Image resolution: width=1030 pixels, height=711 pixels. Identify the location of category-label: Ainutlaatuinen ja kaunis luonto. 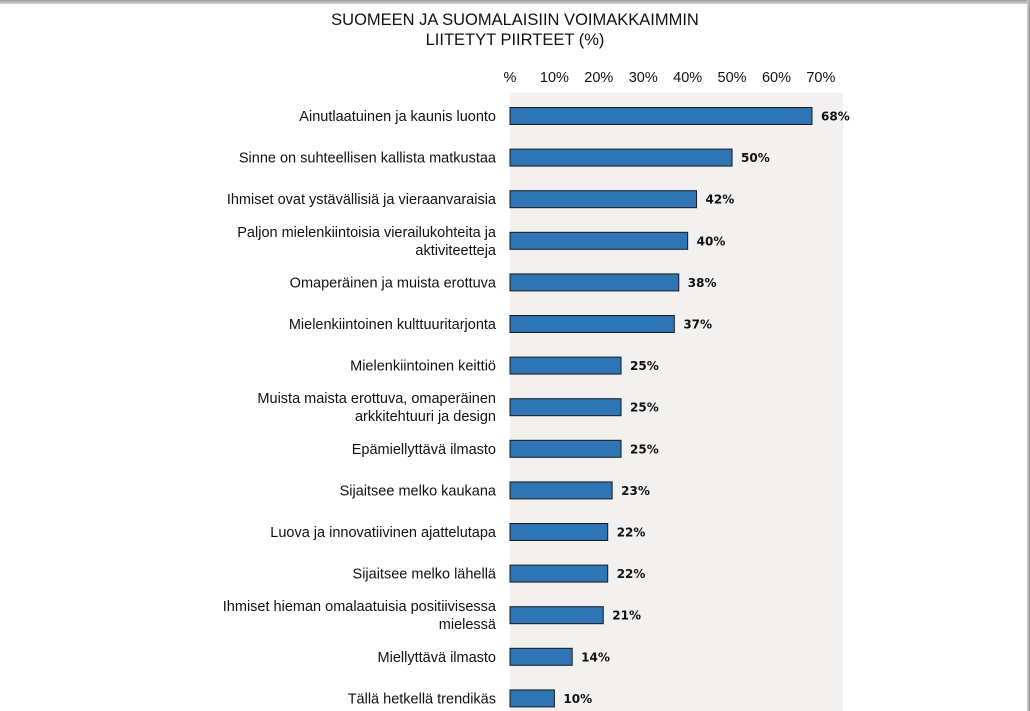
(397, 117).